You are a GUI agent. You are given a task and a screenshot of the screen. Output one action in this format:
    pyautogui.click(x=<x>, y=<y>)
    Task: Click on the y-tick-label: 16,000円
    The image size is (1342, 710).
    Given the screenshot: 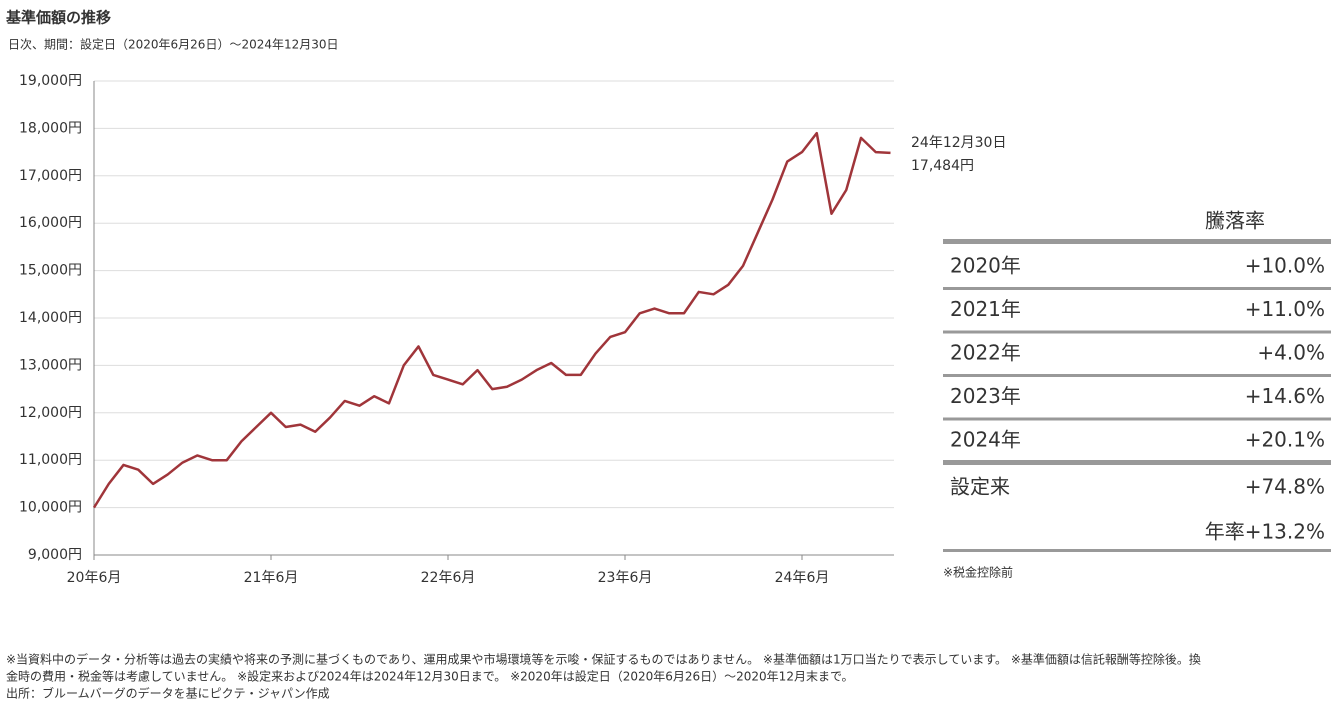 What is the action you would take?
    pyautogui.click(x=50, y=223)
    